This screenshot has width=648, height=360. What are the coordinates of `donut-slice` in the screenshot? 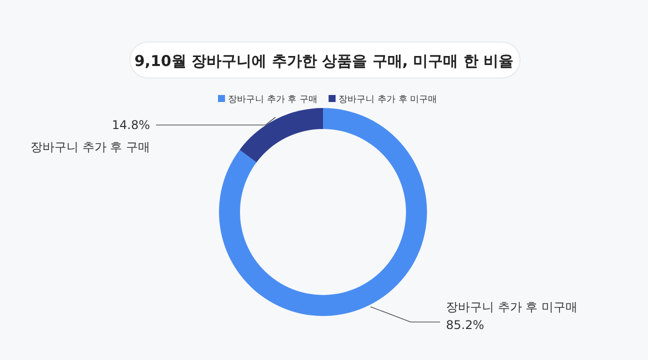 It's located at (281, 135).